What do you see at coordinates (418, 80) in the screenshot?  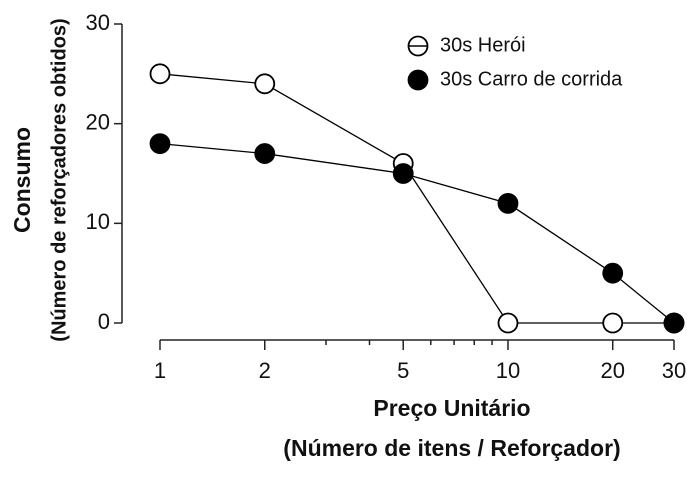 I see `legend-marker` at bounding box center [418, 80].